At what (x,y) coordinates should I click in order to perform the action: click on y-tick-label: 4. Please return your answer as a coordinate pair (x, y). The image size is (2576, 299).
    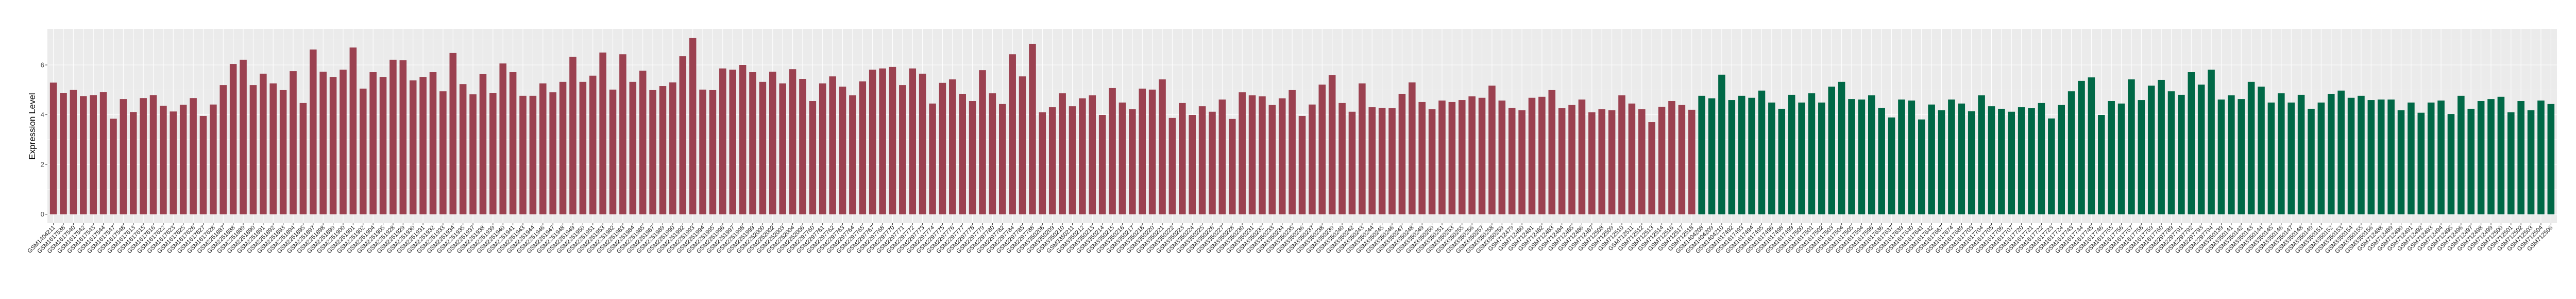
    Looking at the image, I should click on (43, 115).